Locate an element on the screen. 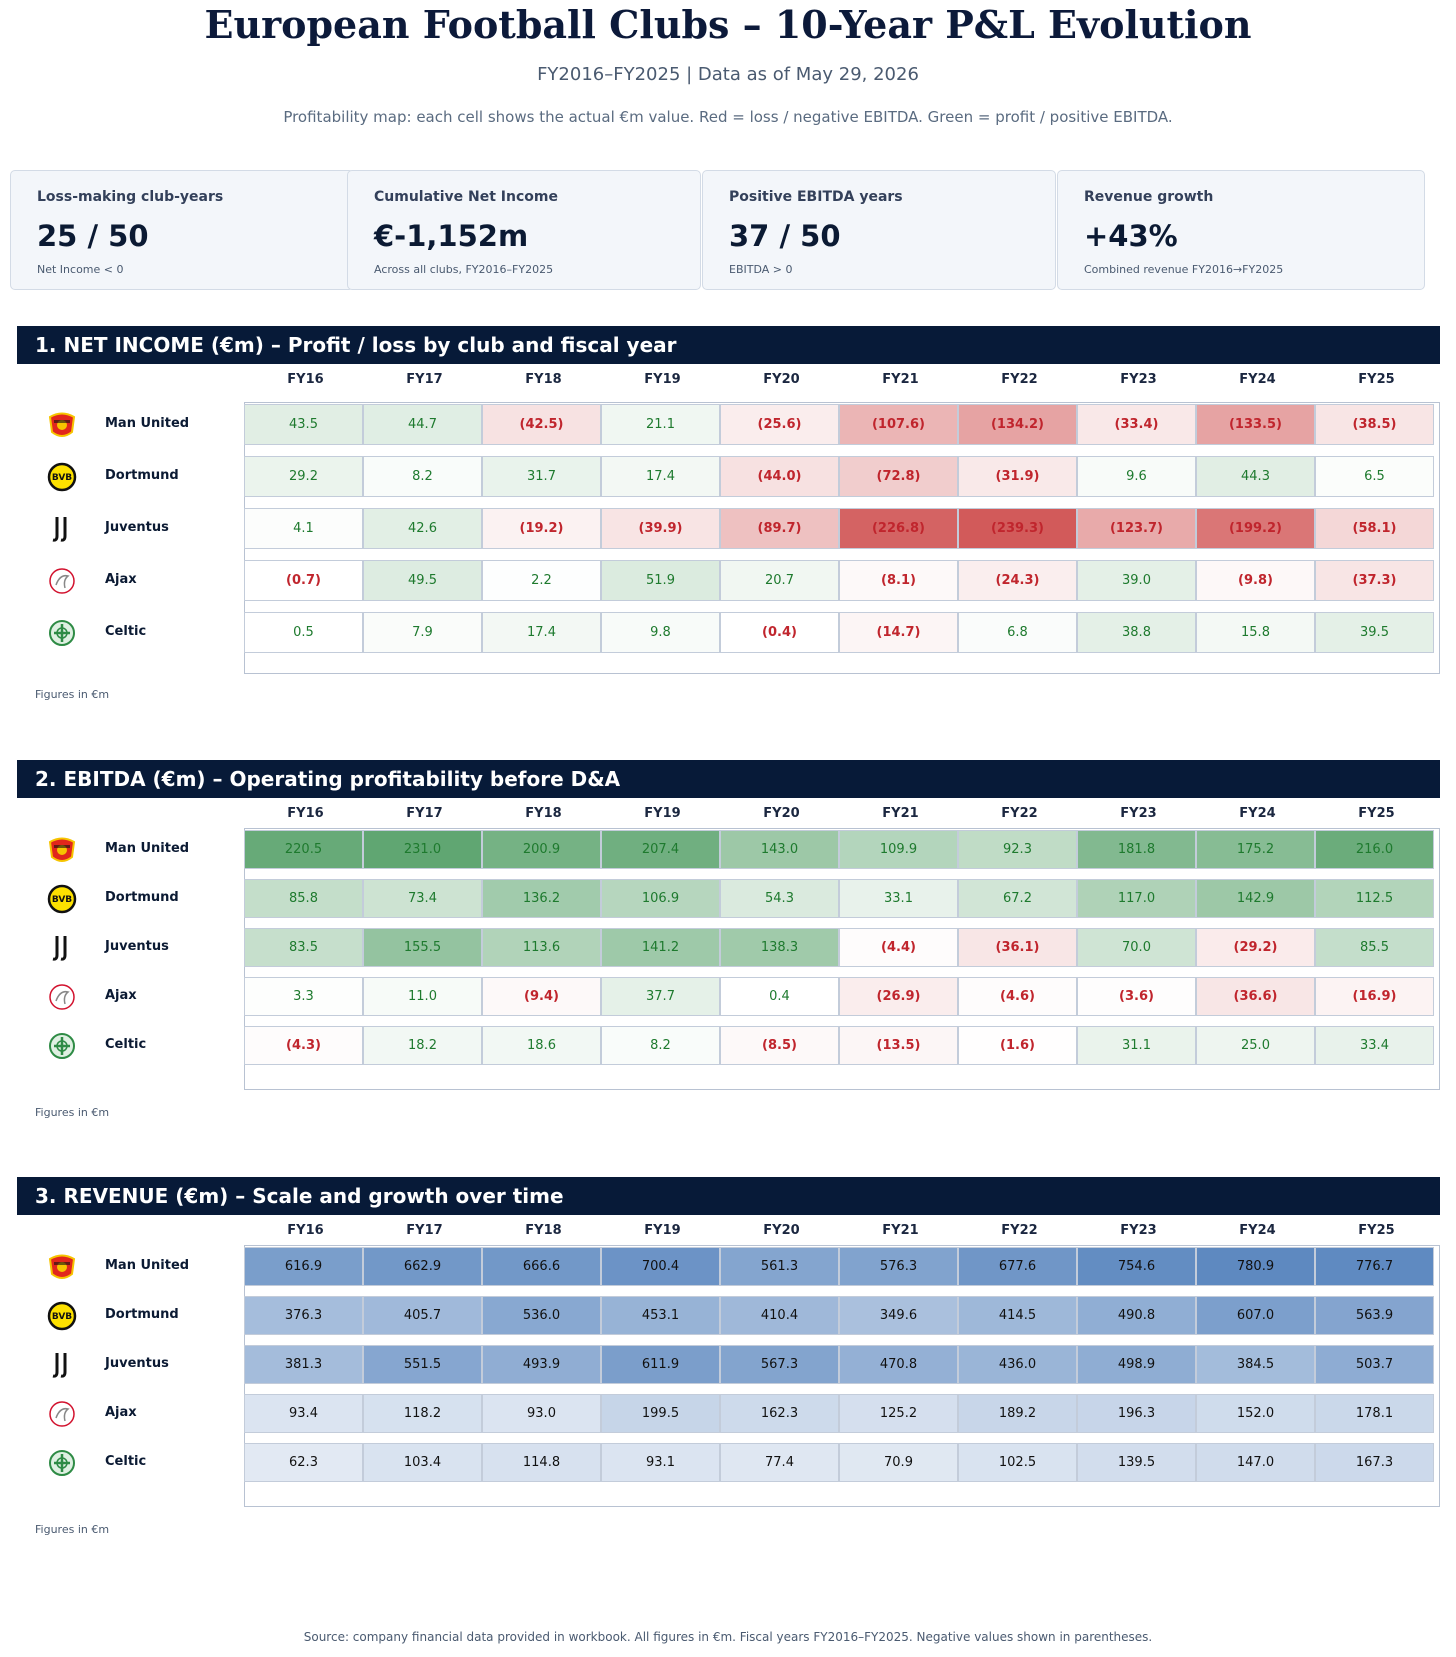  heatmap-cell: (8.1) is located at coordinates (898, 580).